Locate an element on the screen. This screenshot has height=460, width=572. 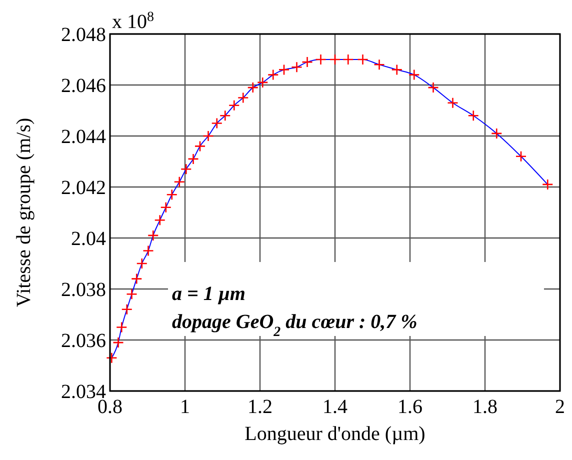
y-tick-label: 2.036 is located at coordinates (83, 341).